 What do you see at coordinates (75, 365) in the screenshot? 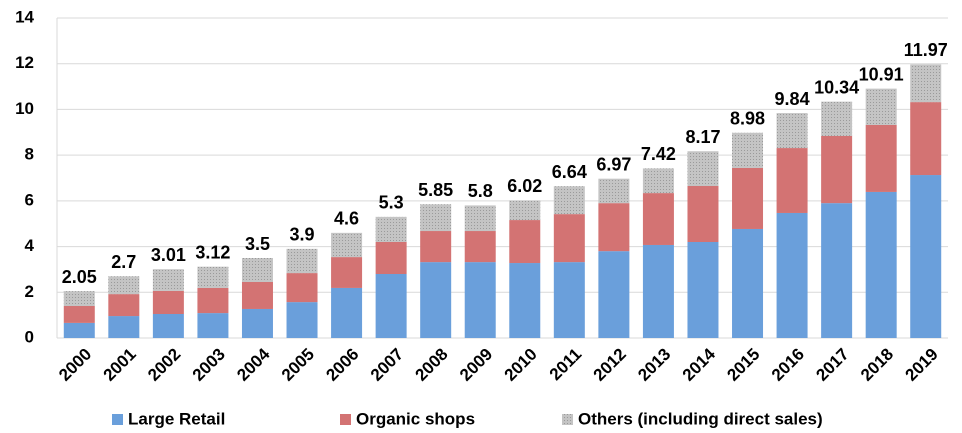
I see `x-tick-label: 2000` at bounding box center [75, 365].